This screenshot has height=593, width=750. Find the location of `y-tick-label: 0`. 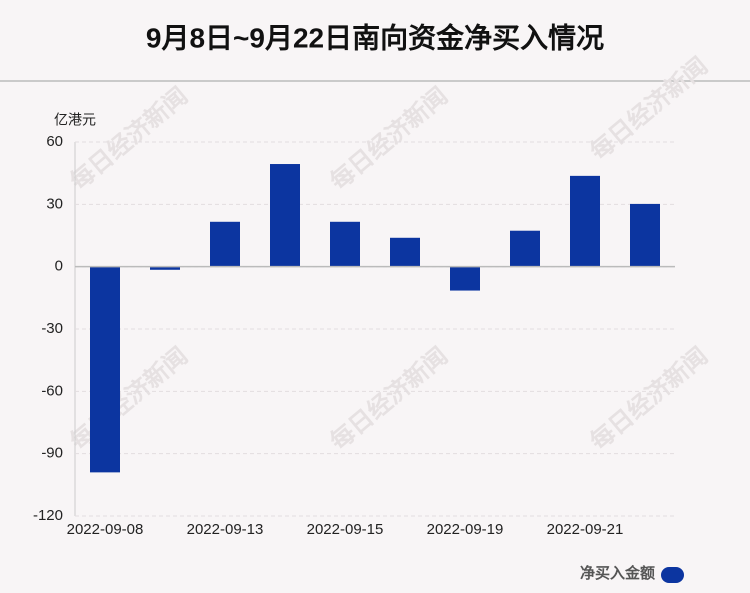

y-tick-label: 0 is located at coordinates (59, 266).